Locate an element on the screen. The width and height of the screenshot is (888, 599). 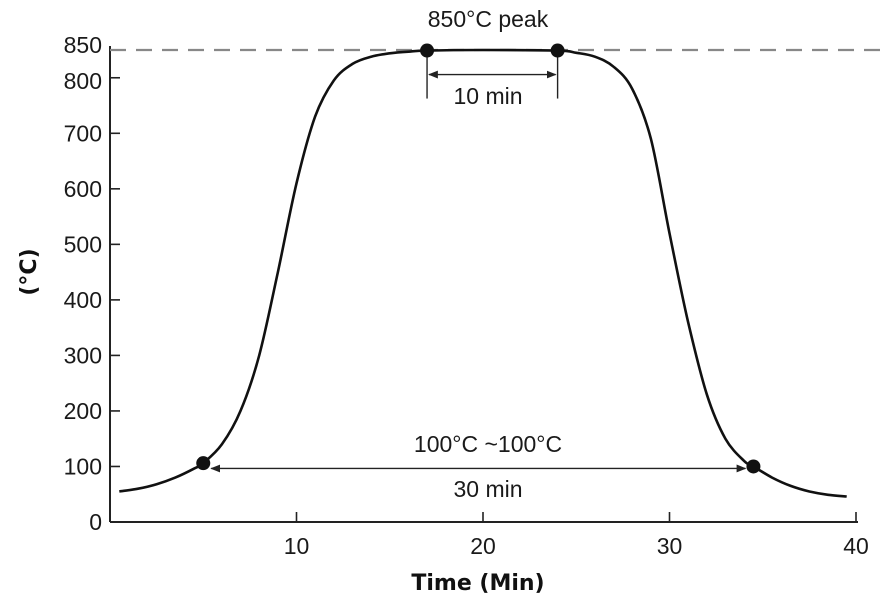
y-tick-label: 800 is located at coordinates (83, 81).